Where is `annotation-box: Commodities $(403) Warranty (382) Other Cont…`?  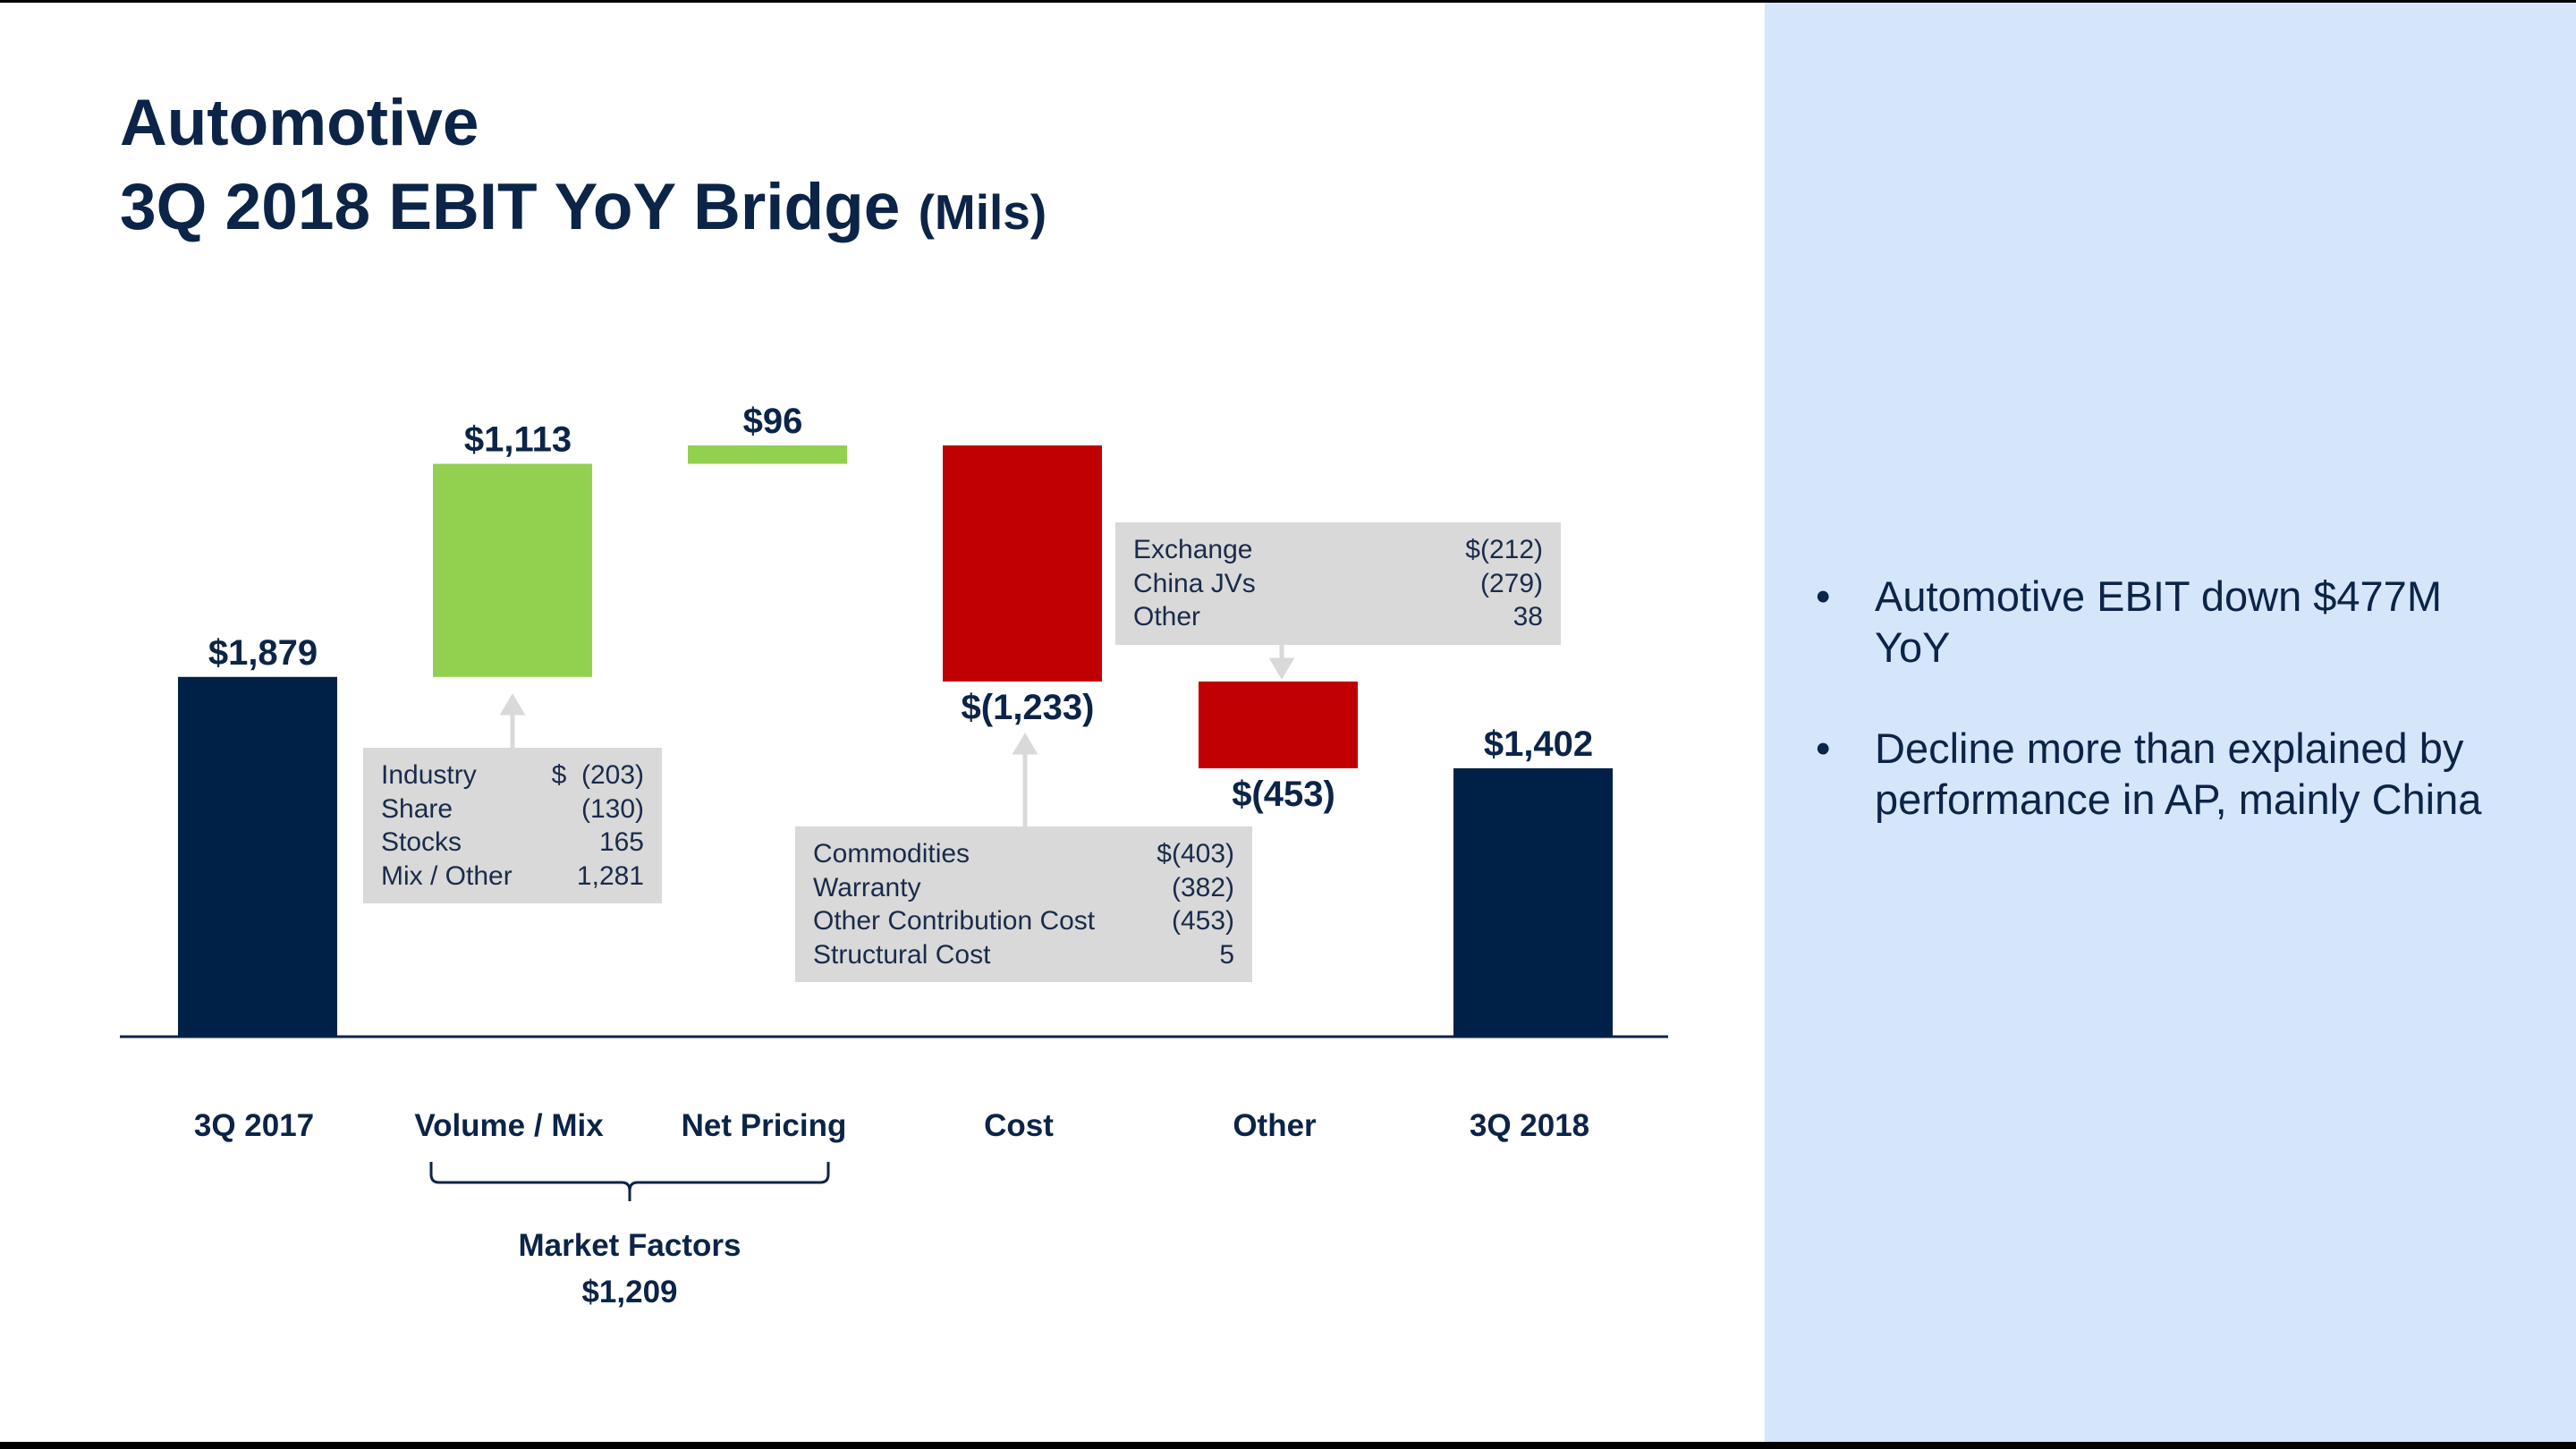
annotation-box: Commodities $(403) Warranty (382) Other Cont… is located at coordinates (1023, 904).